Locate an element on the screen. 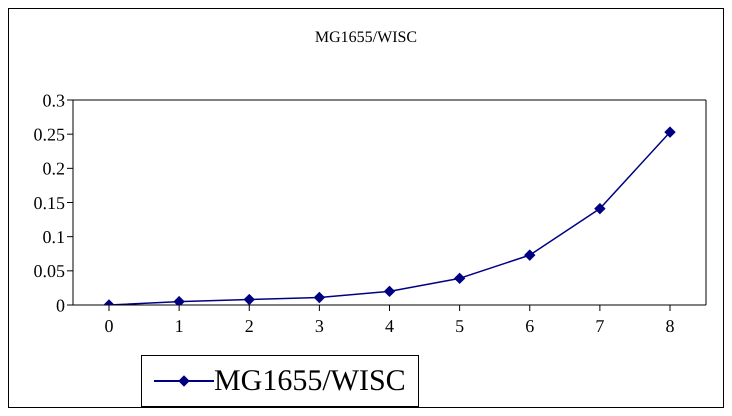 The width and height of the screenshot is (732, 416). y-tick-label: 0 is located at coordinates (60, 305).